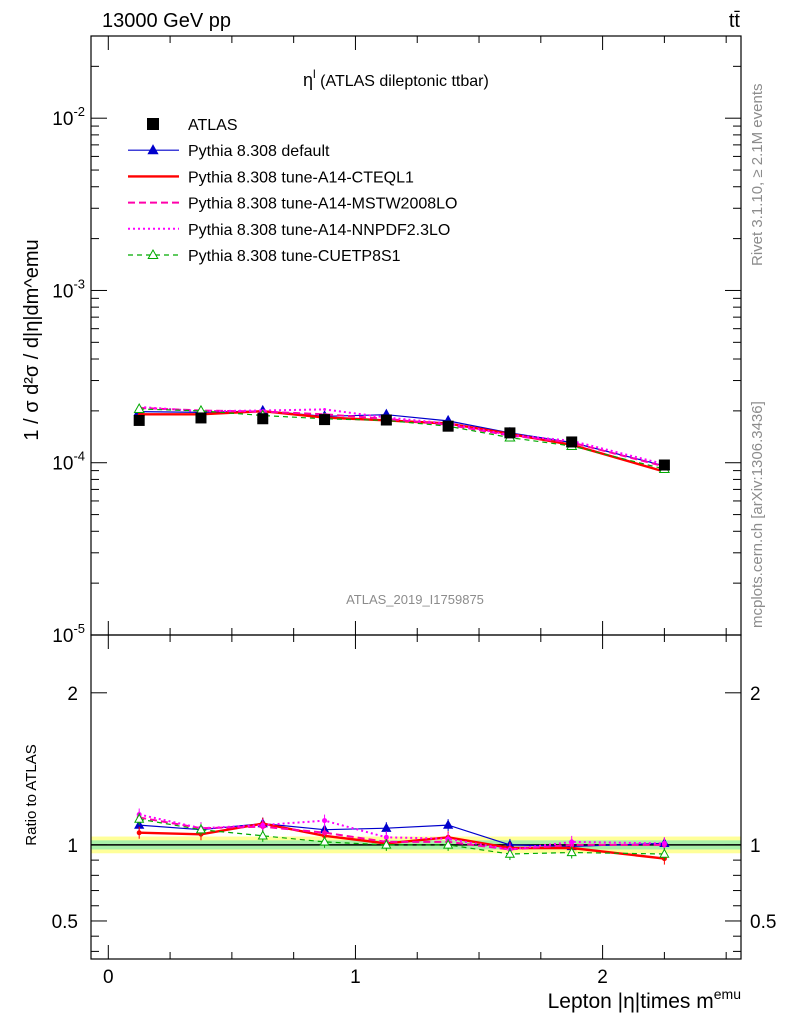 The height and width of the screenshot is (1024, 786). Describe the element at coordinates (108, 977) in the screenshot. I see `x-tick-label: 0` at that location.